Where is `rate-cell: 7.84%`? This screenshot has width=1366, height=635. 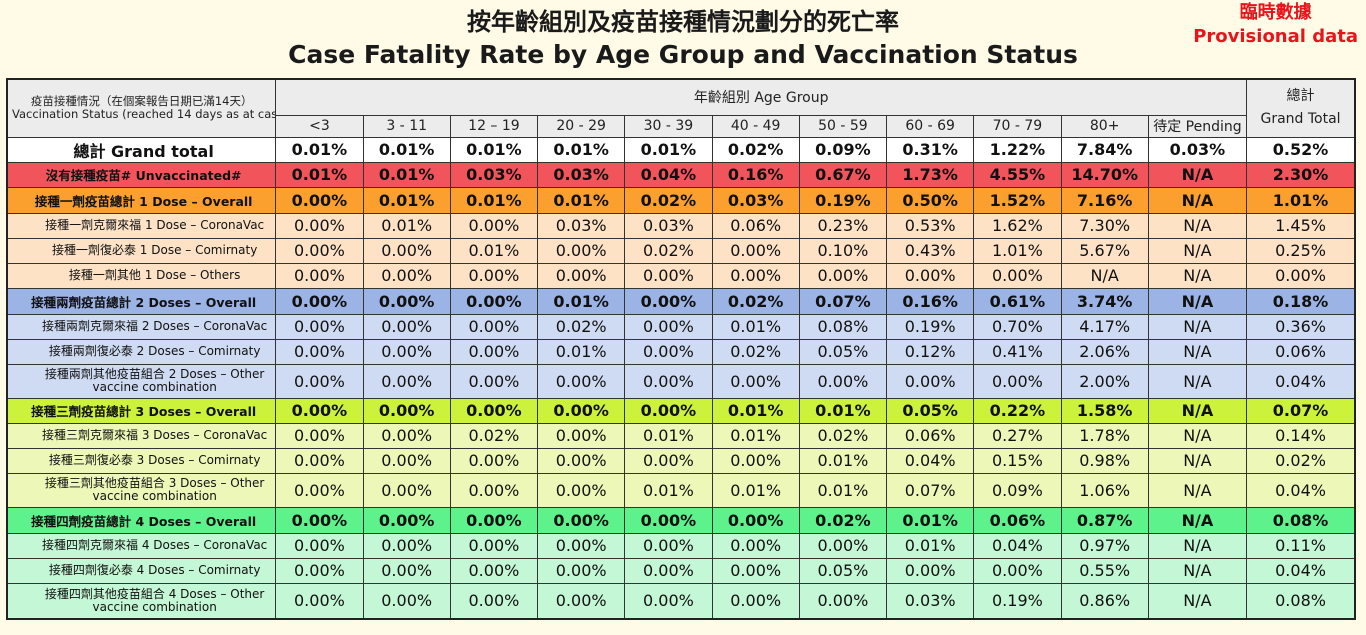 rate-cell: 7.84% is located at coordinates (1104, 149).